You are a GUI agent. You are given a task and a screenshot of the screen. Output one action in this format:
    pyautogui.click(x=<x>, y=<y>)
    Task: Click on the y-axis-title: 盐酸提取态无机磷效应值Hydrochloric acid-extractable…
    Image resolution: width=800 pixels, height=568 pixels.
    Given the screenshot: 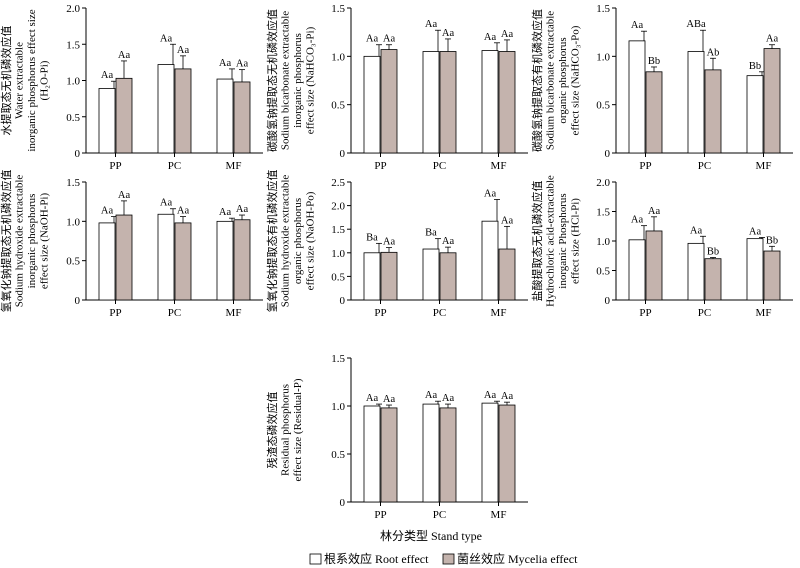 What is the action you would take?
    pyautogui.click(x=556, y=241)
    